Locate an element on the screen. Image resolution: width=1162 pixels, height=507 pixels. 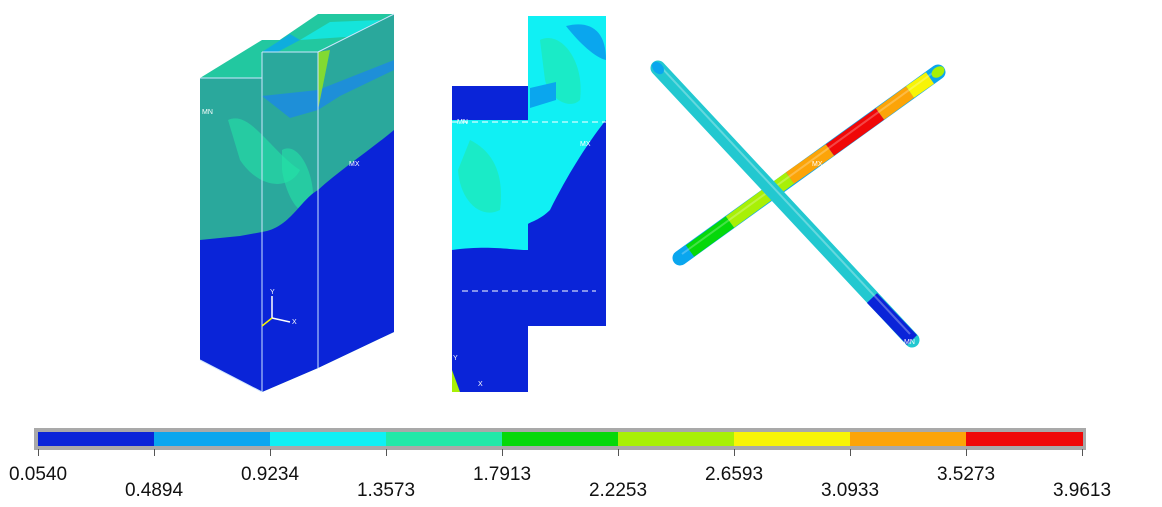
model-crossed-rods: MX MN is located at coordinates (798, 204).